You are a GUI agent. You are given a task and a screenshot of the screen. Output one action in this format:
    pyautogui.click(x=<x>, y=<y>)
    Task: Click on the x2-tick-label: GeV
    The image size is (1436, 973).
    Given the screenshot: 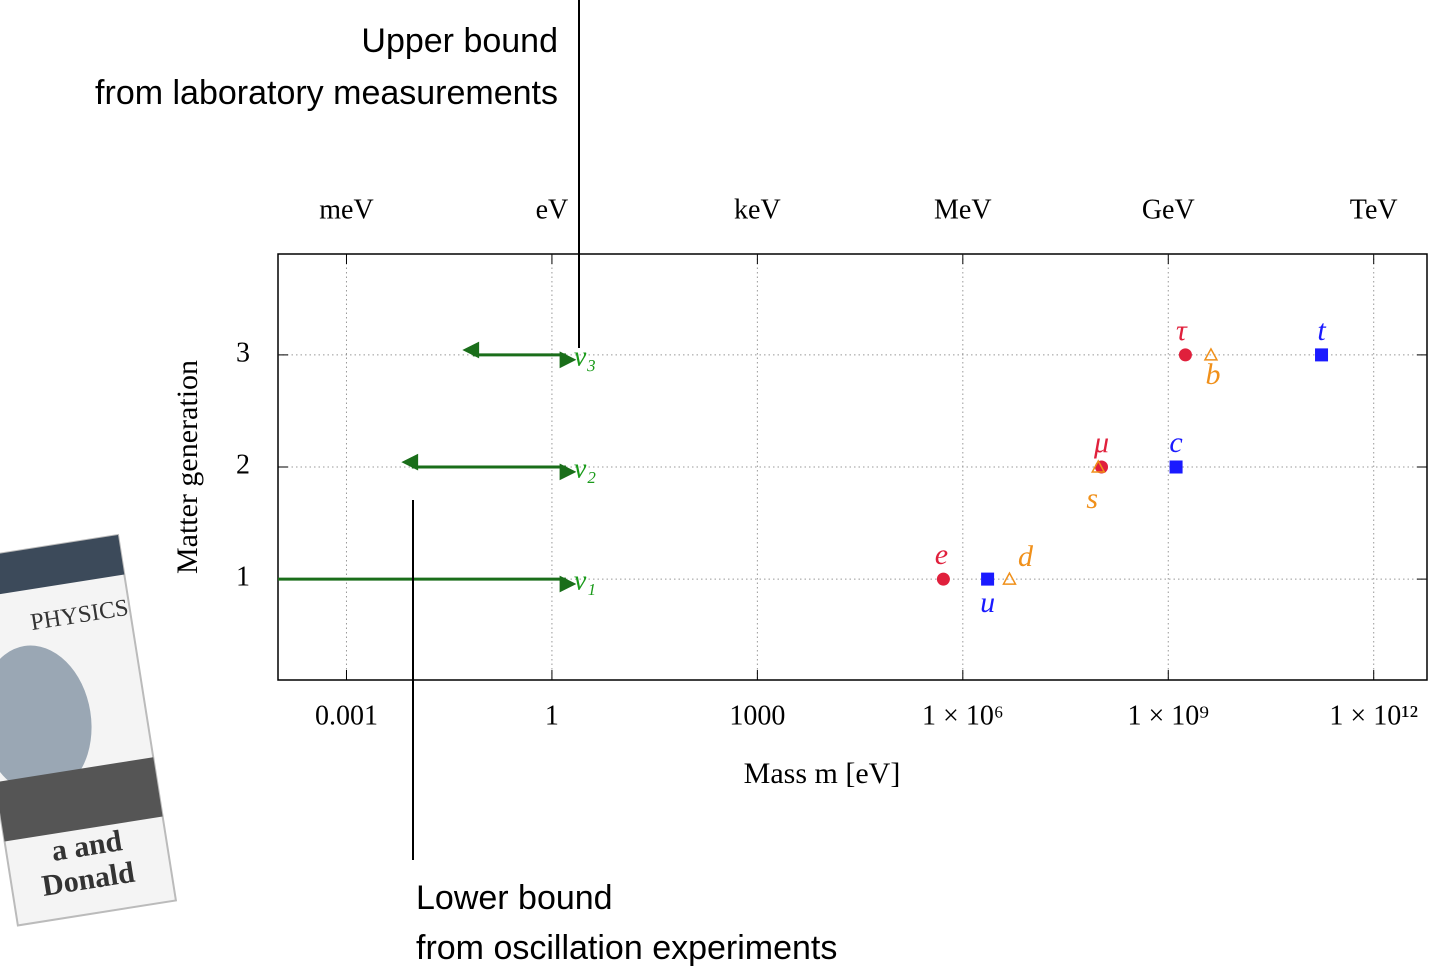 What is the action you would take?
    pyautogui.click(x=1168, y=209)
    